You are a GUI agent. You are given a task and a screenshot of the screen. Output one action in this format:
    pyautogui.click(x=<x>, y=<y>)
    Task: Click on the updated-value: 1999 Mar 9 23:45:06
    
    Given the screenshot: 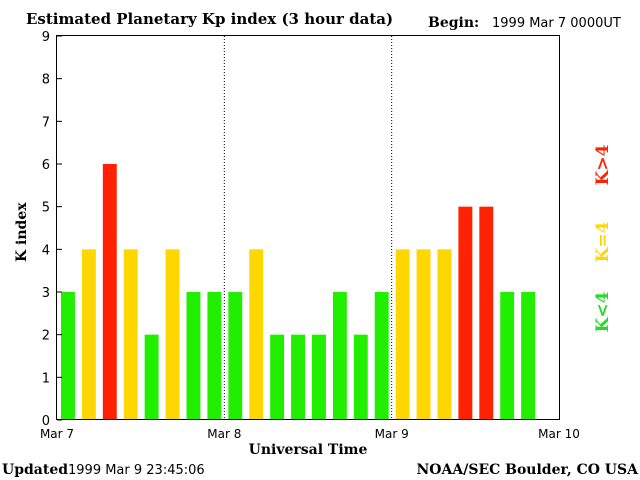 What is the action you would take?
    pyautogui.click(x=136, y=470)
    